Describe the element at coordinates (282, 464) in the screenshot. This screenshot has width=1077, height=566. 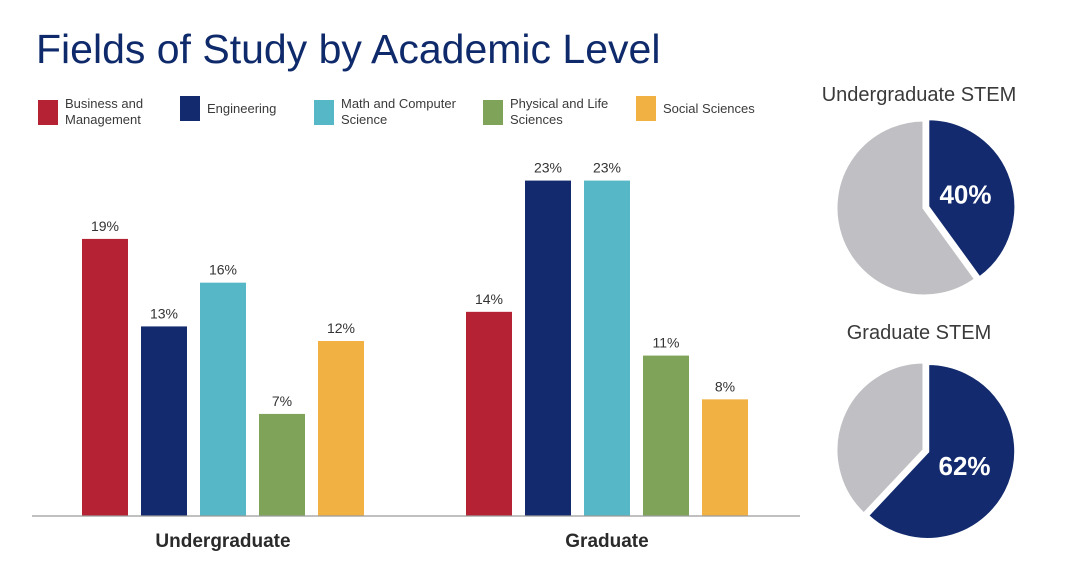
I see `bar-undergraduate-physical-life` at that location.